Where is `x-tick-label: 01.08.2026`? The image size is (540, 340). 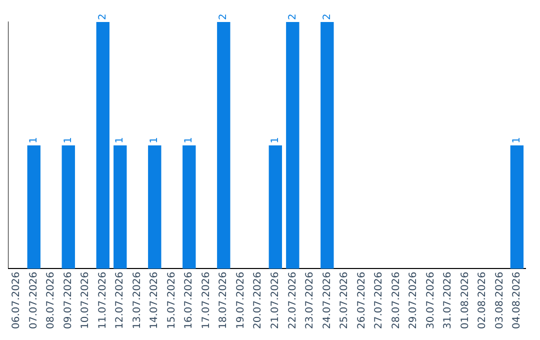
x-tick-label: 01.08.2026 is located at coordinates (465, 301).